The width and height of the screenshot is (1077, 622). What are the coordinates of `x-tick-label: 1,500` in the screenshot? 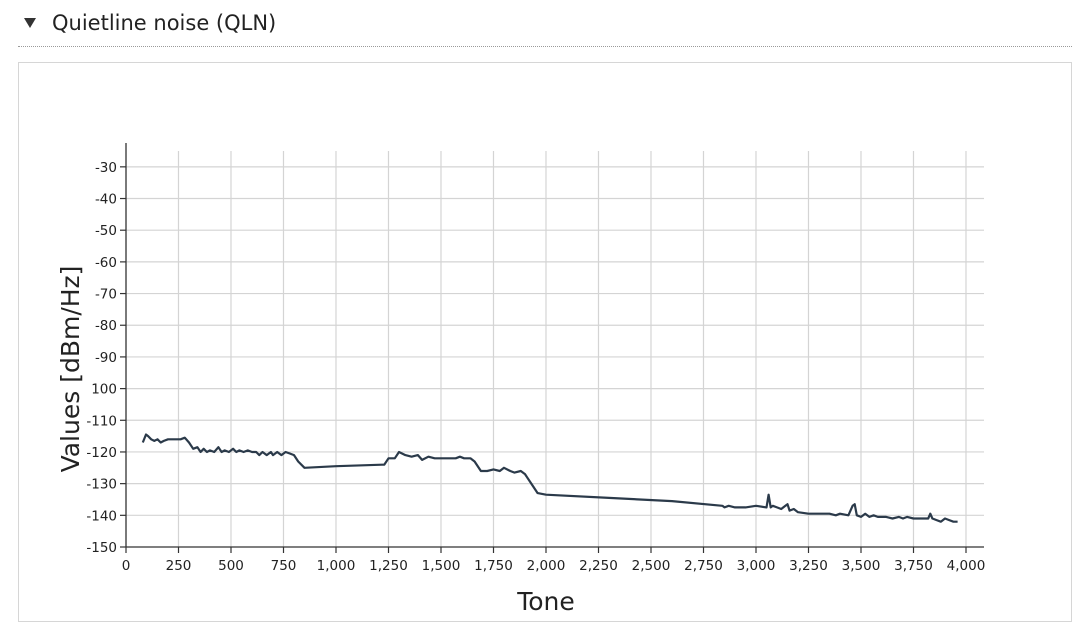 It's located at (441, 566).